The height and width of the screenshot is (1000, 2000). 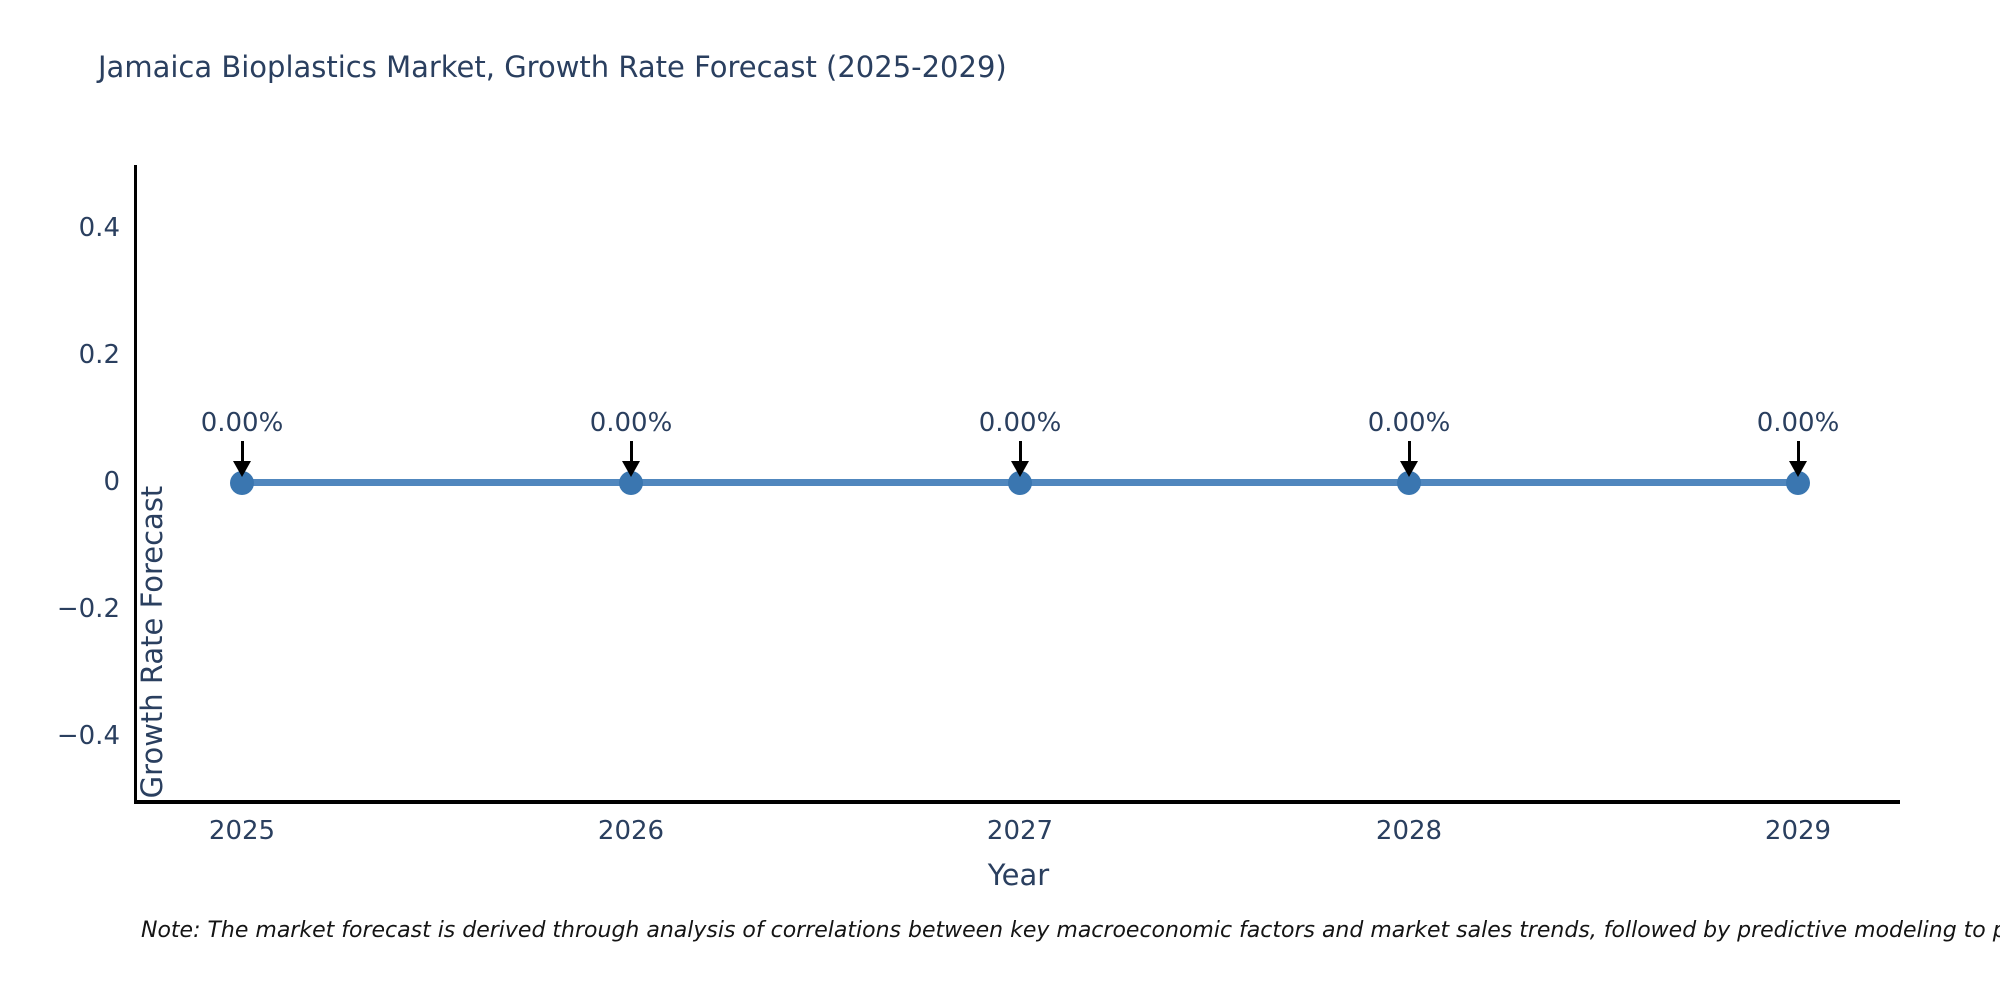 I want to click on x-axis-line, so click(x=1017, y=802).